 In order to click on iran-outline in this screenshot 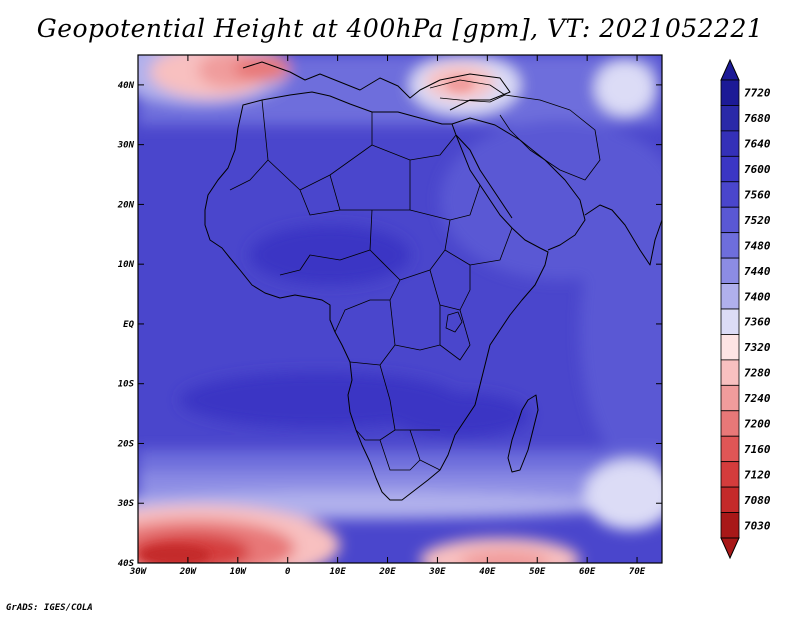, I will do `click(550, 137)`.